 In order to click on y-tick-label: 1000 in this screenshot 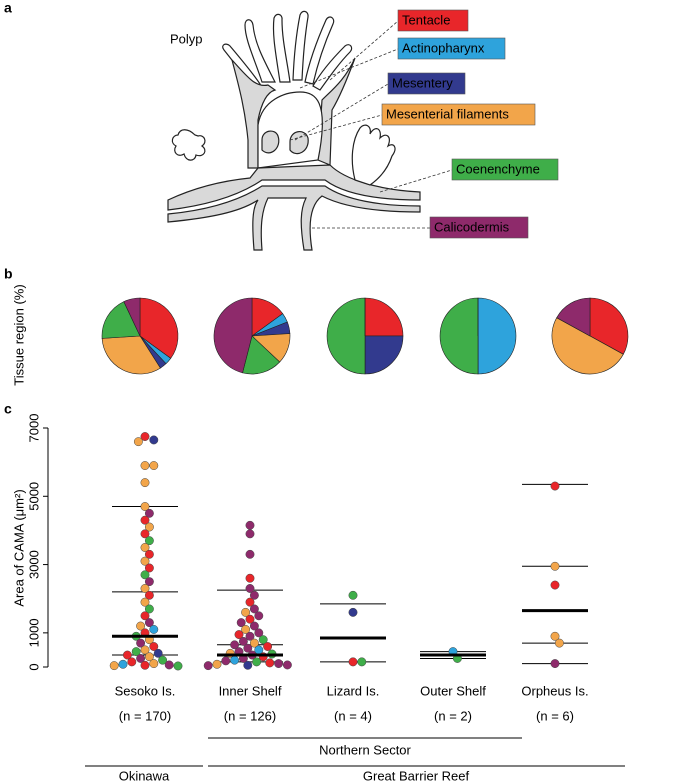, I will do `click(33, 632)`.